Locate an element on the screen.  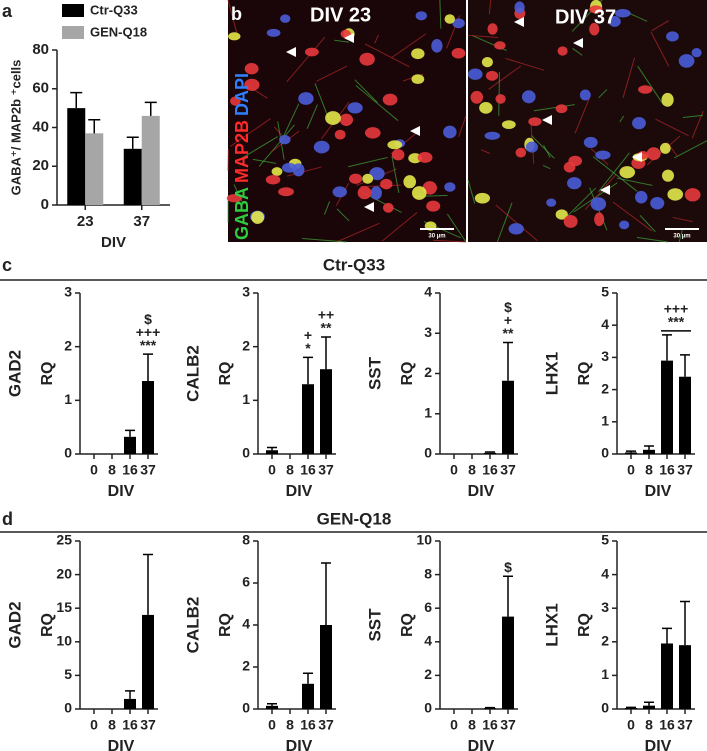
panel-label: d is located at coordinates (7, 519).